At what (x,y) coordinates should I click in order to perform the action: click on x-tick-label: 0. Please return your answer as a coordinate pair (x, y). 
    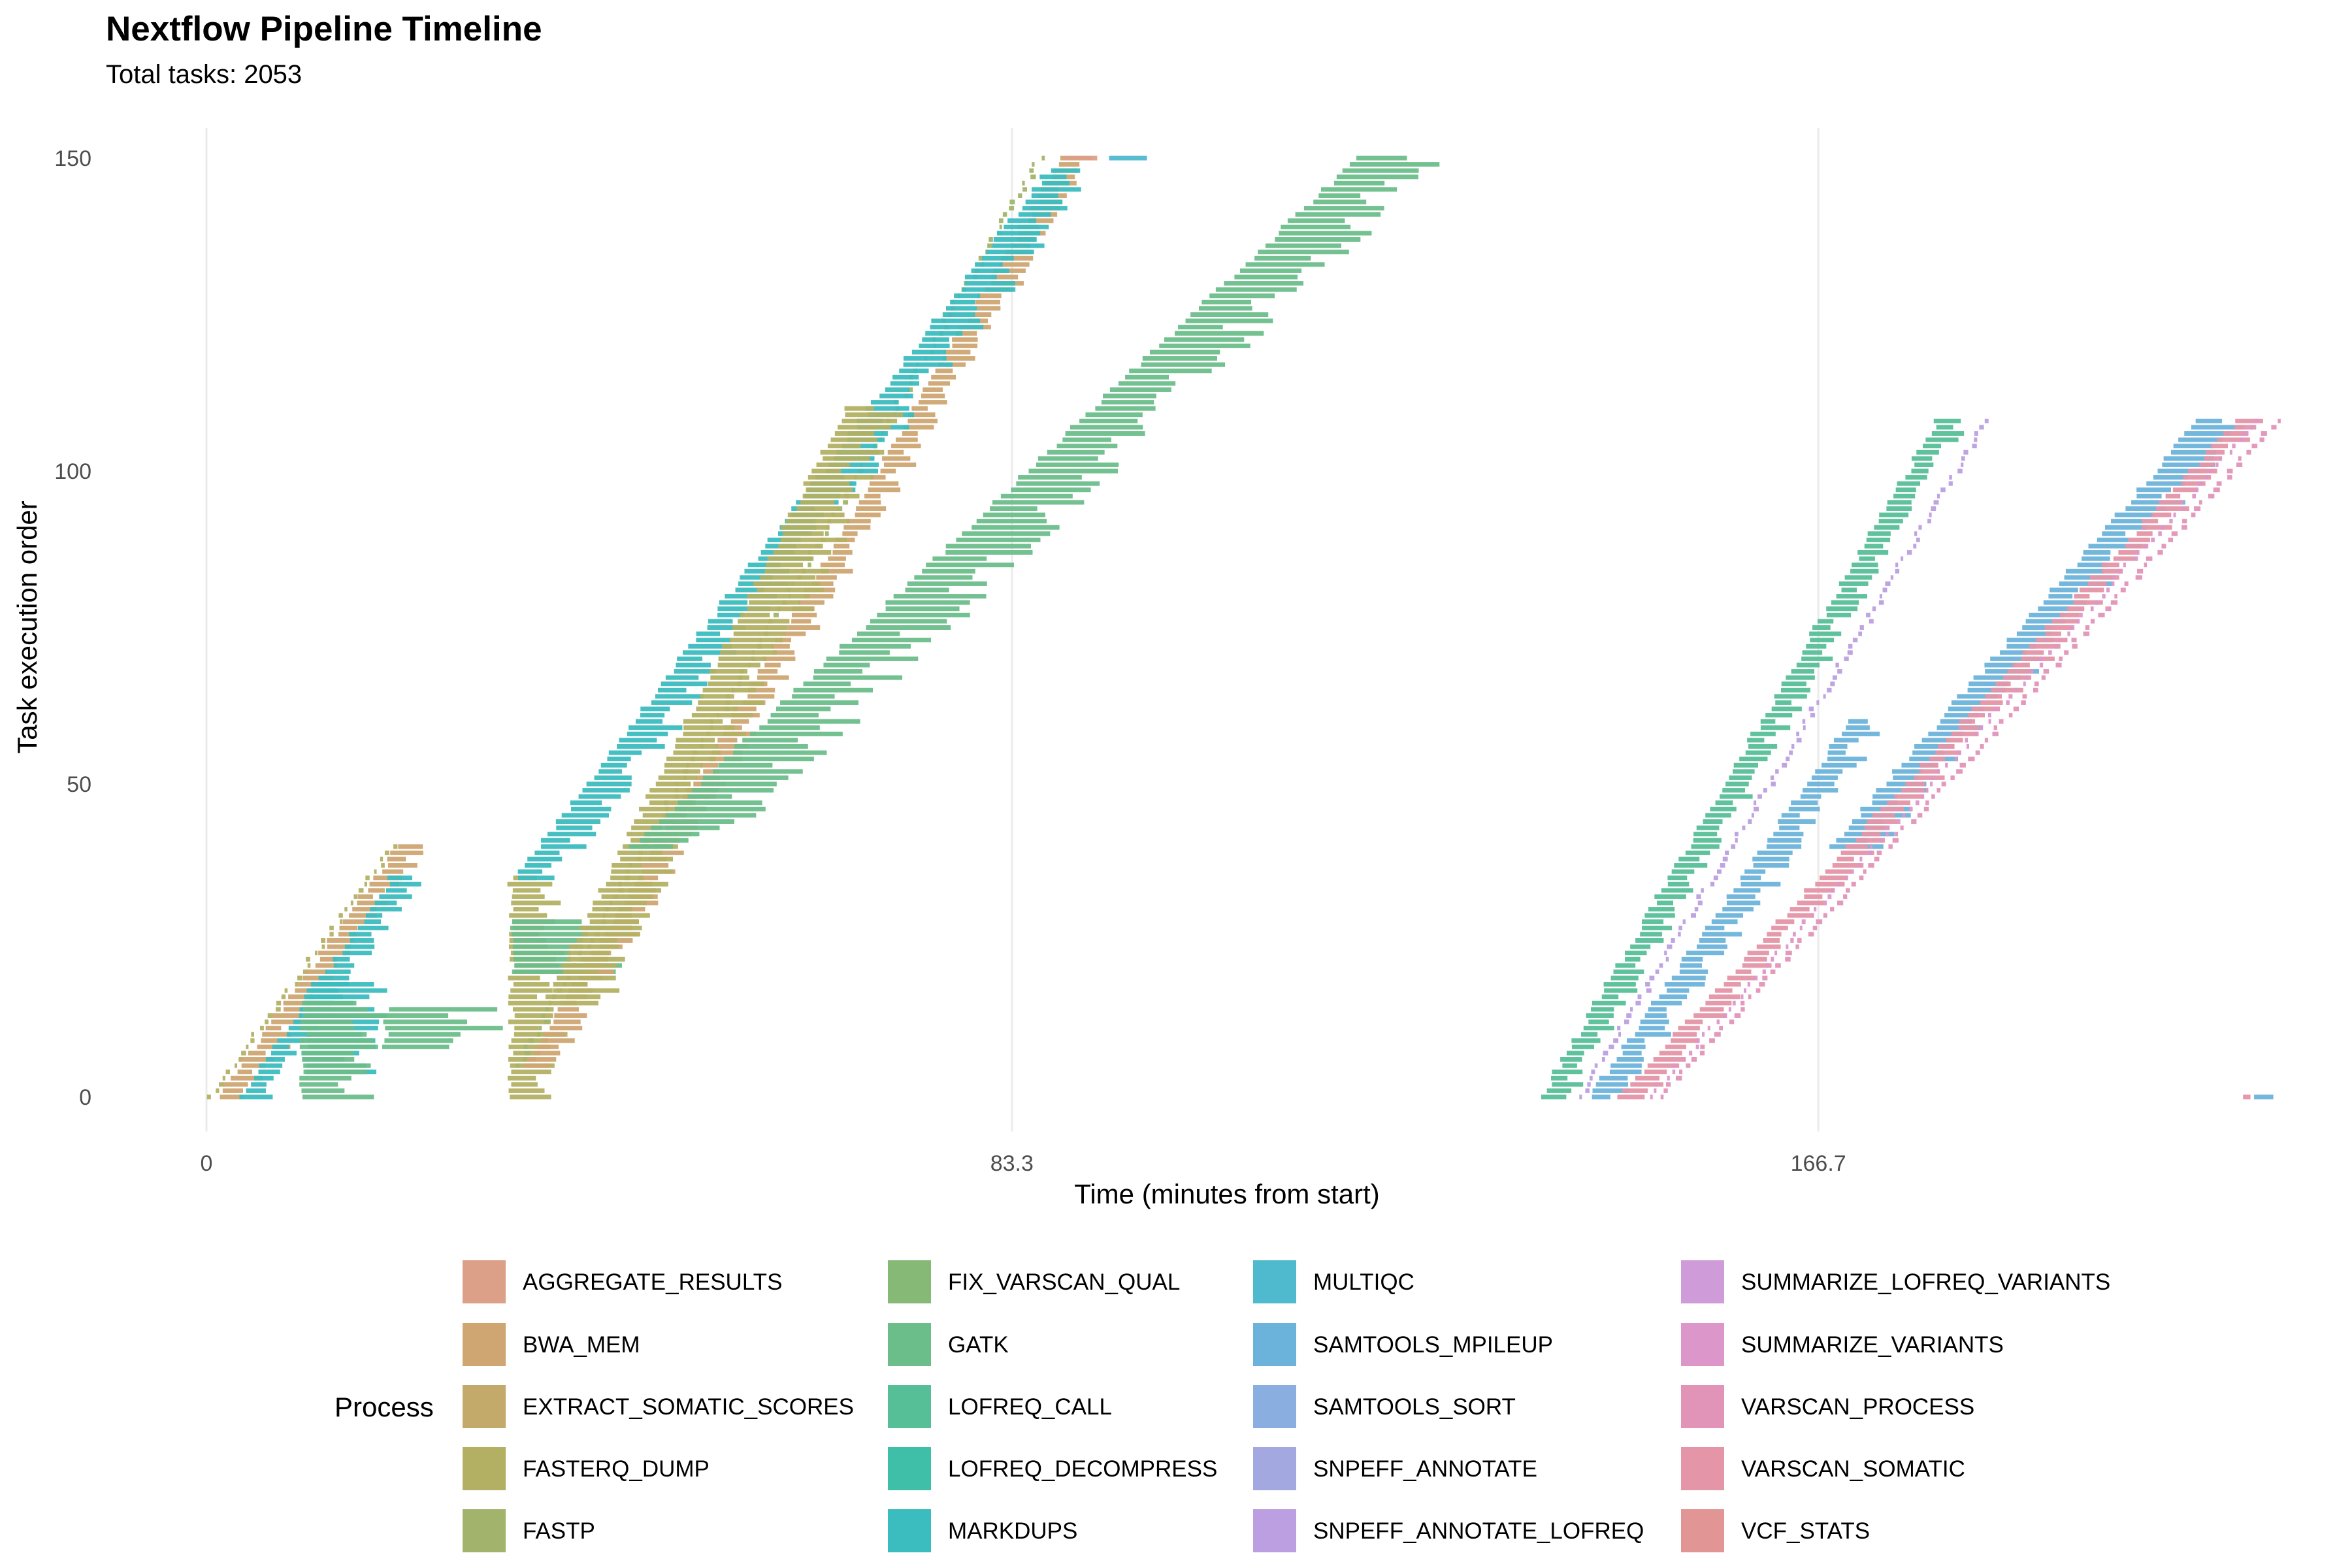
    Looking at the image, I should click on (207, 1163).